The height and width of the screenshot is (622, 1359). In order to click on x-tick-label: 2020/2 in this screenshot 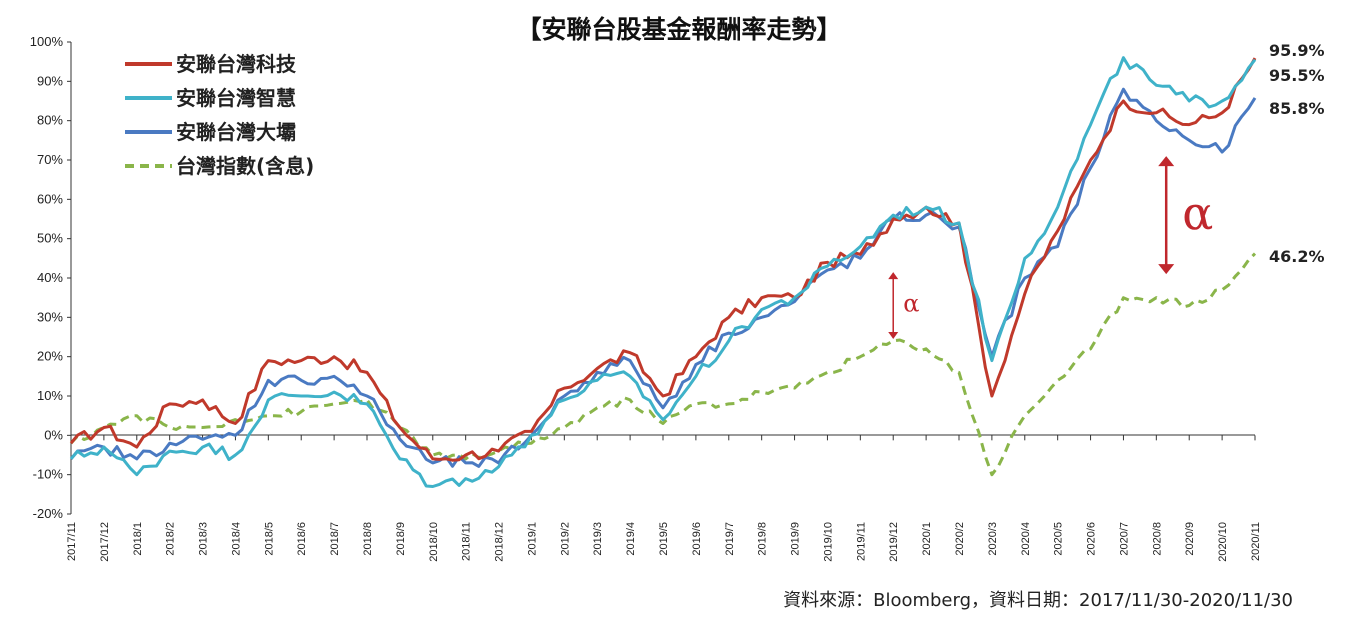, I will do `click(960, 539)`.